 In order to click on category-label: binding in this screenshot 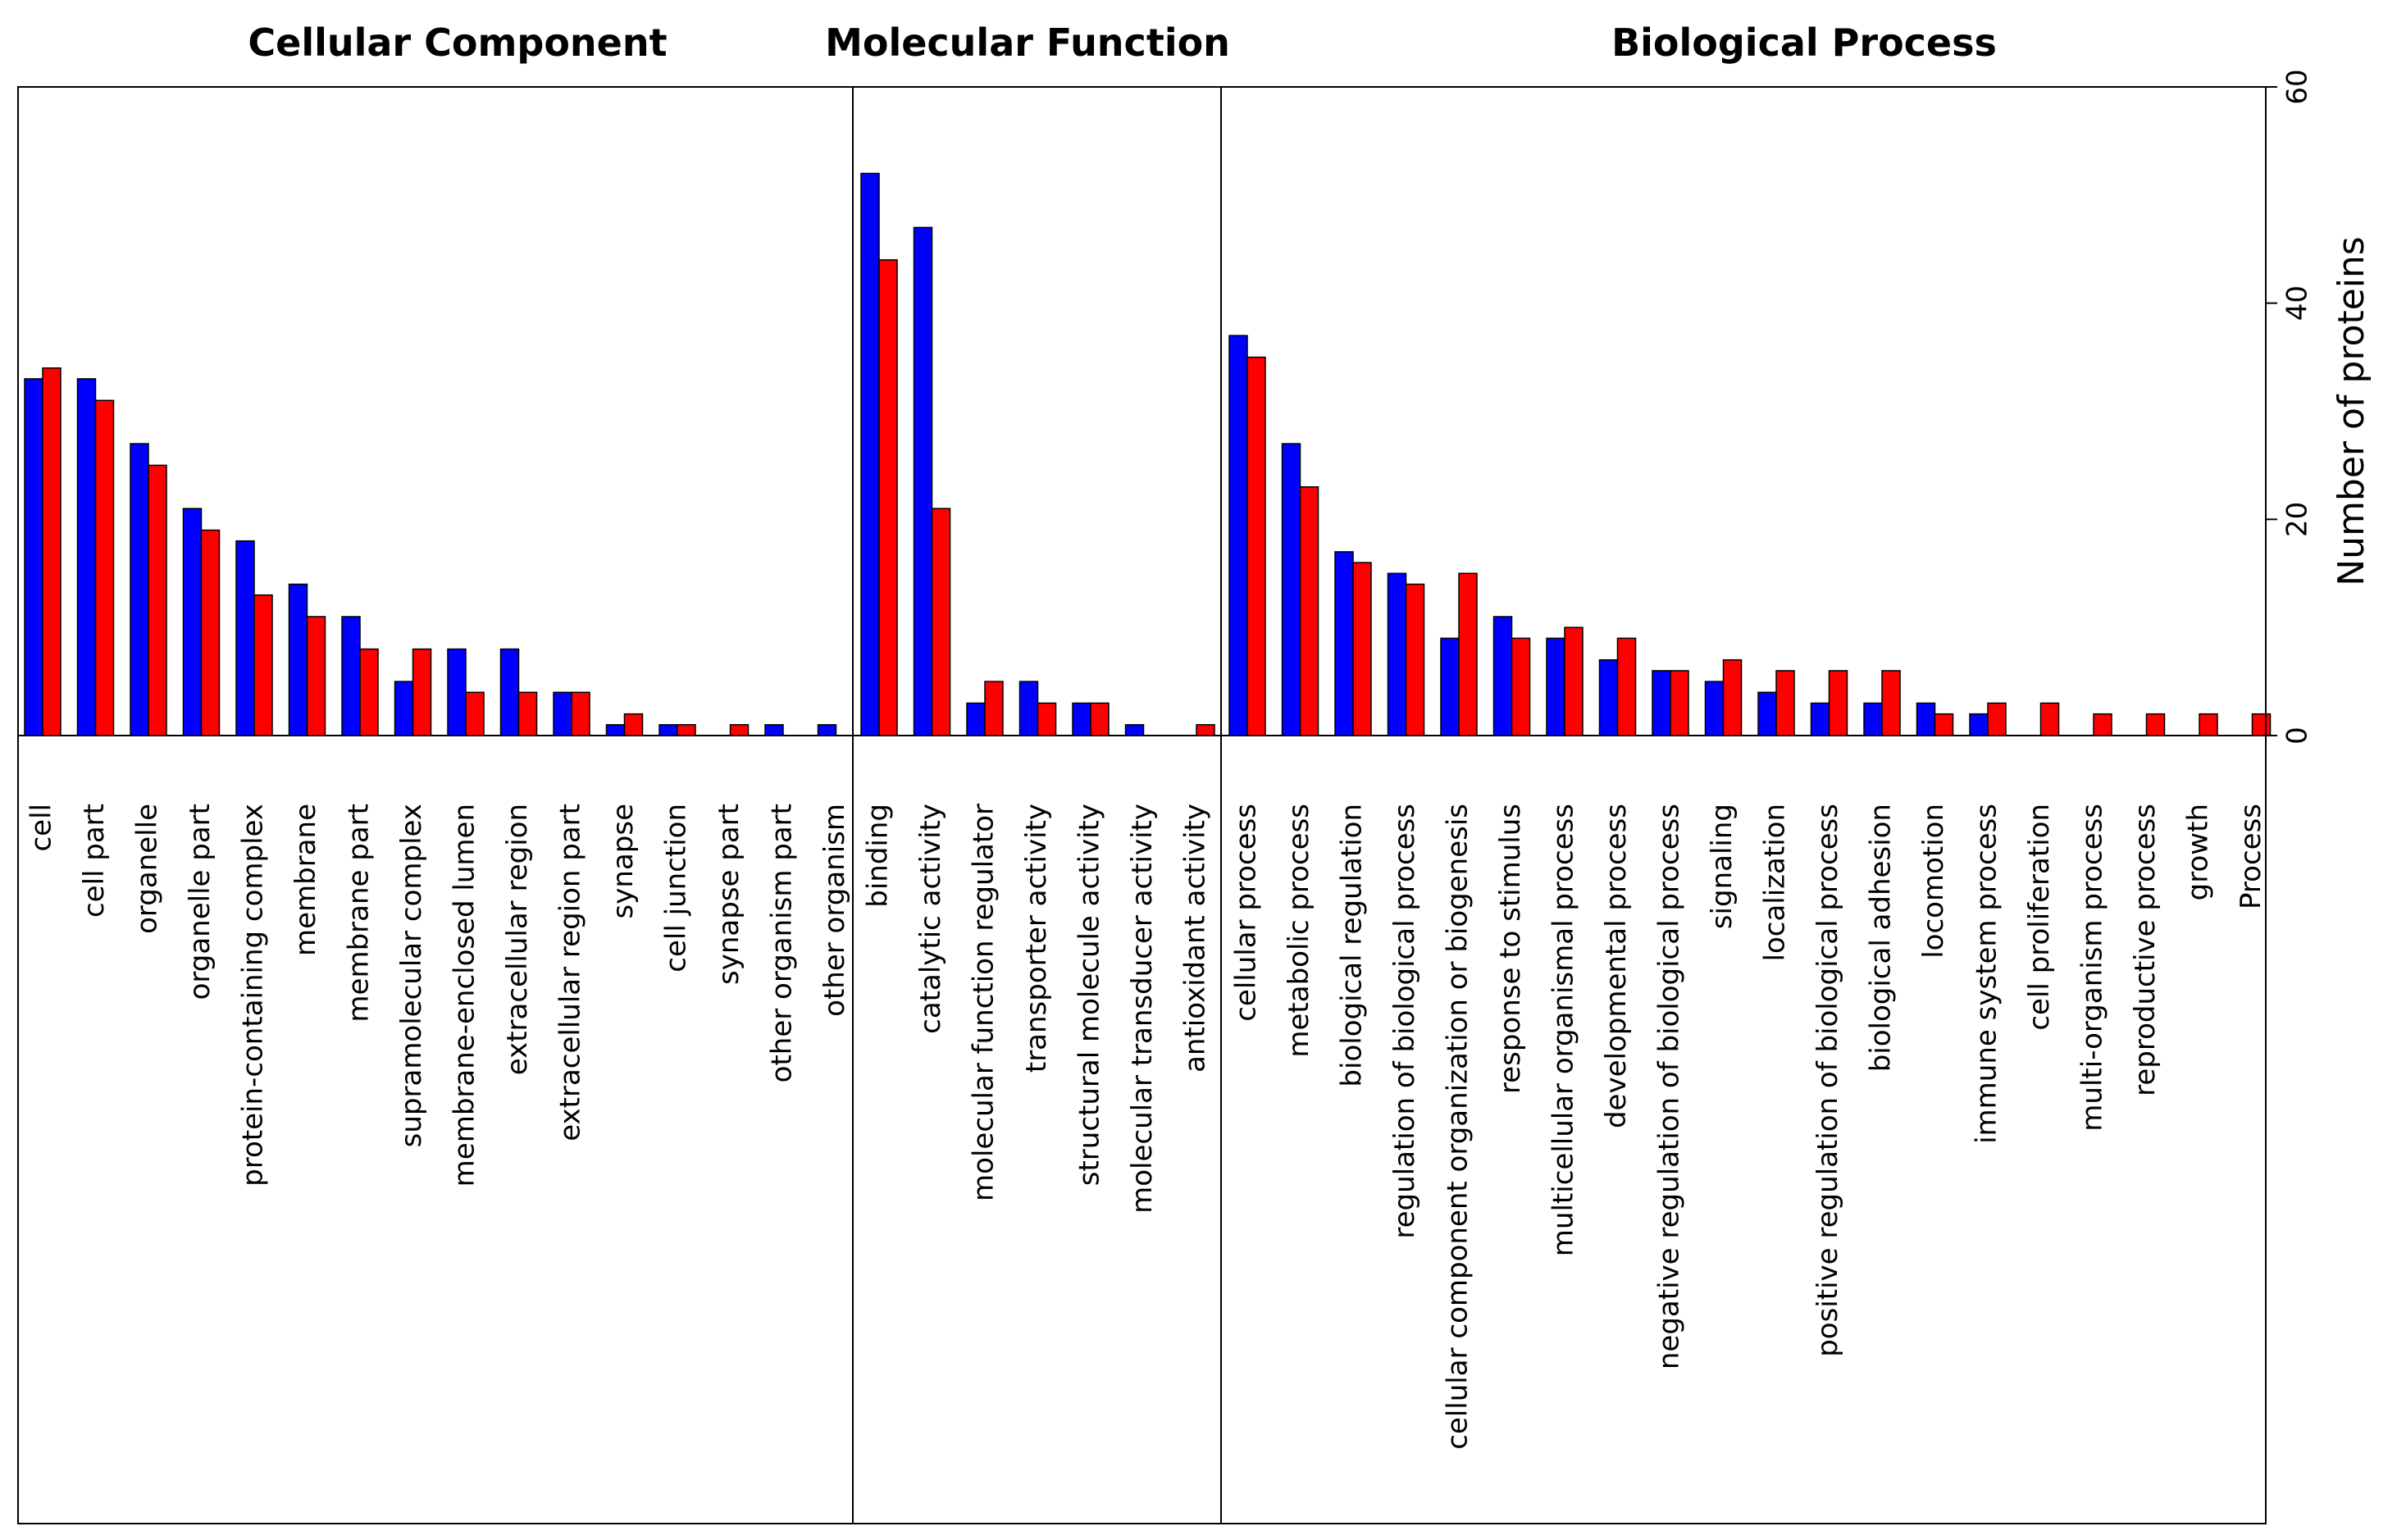, I will do `click(879, 856)`.